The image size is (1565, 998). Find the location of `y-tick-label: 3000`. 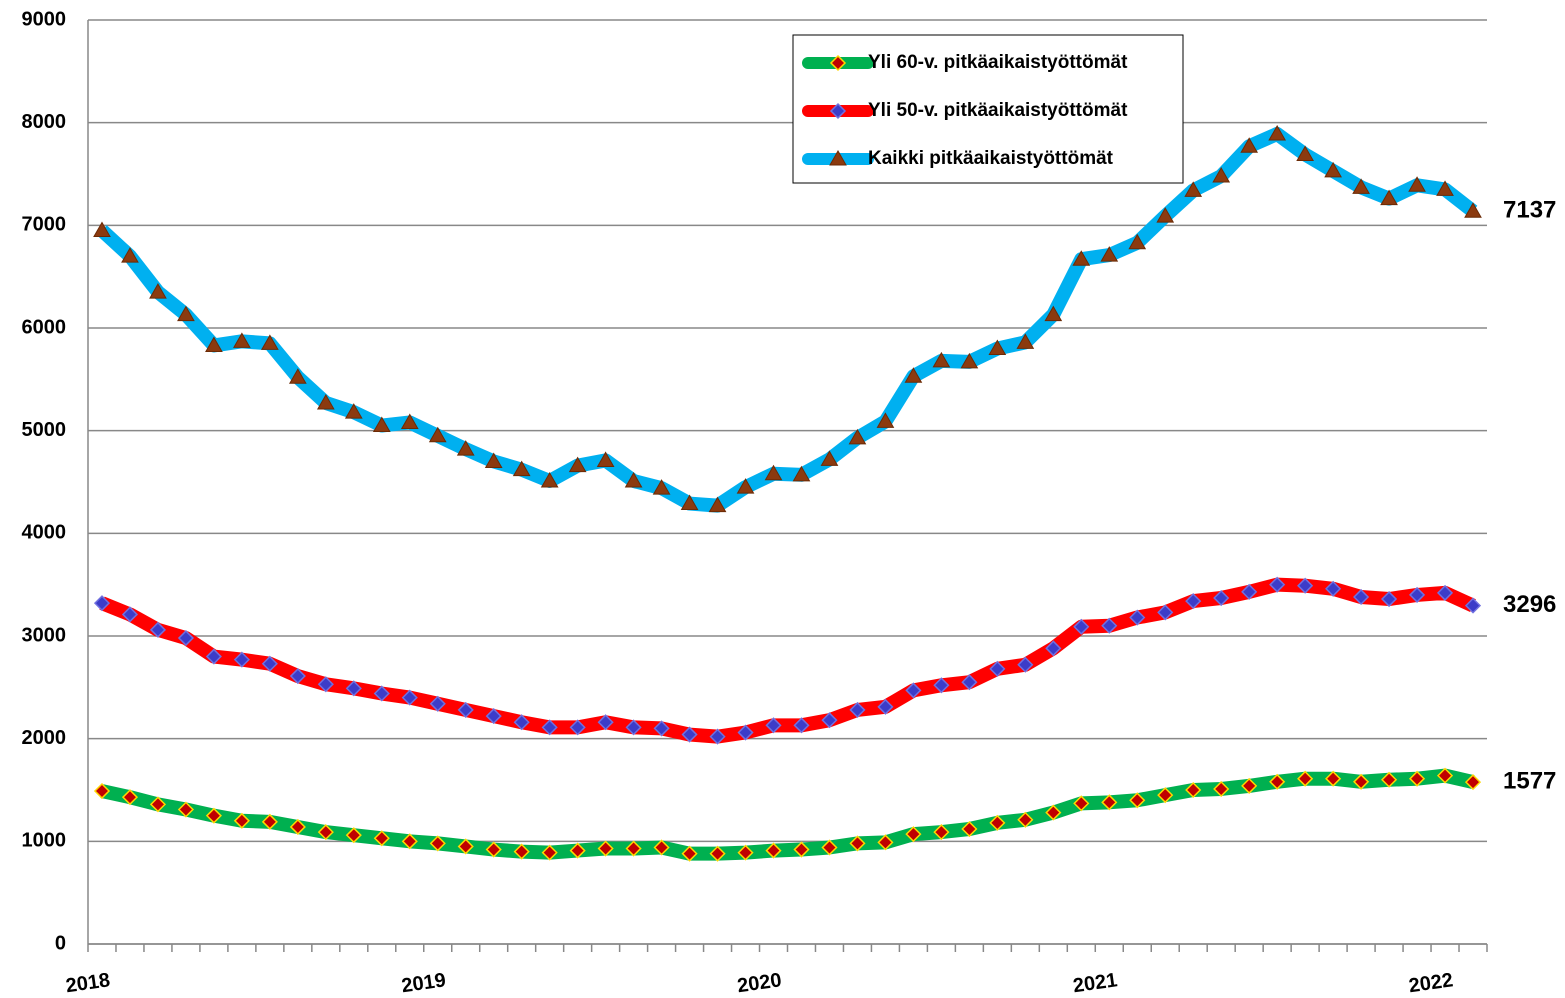

y-tick-label: 3000 is located at coordinates (44, 635).